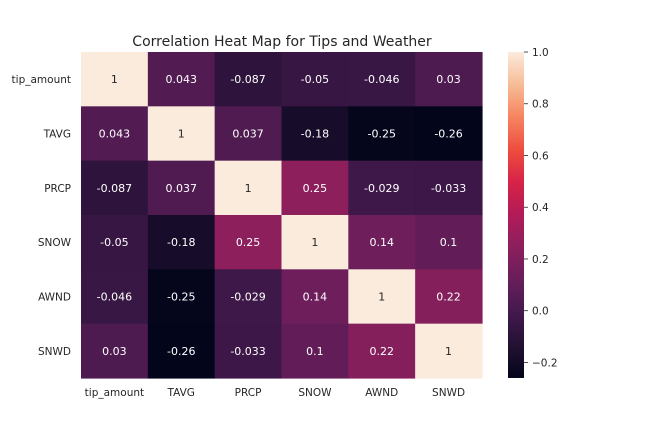 The image size is (648, 432). I want to click on colorbar-tick-label: 1.0, so click(540, 53).